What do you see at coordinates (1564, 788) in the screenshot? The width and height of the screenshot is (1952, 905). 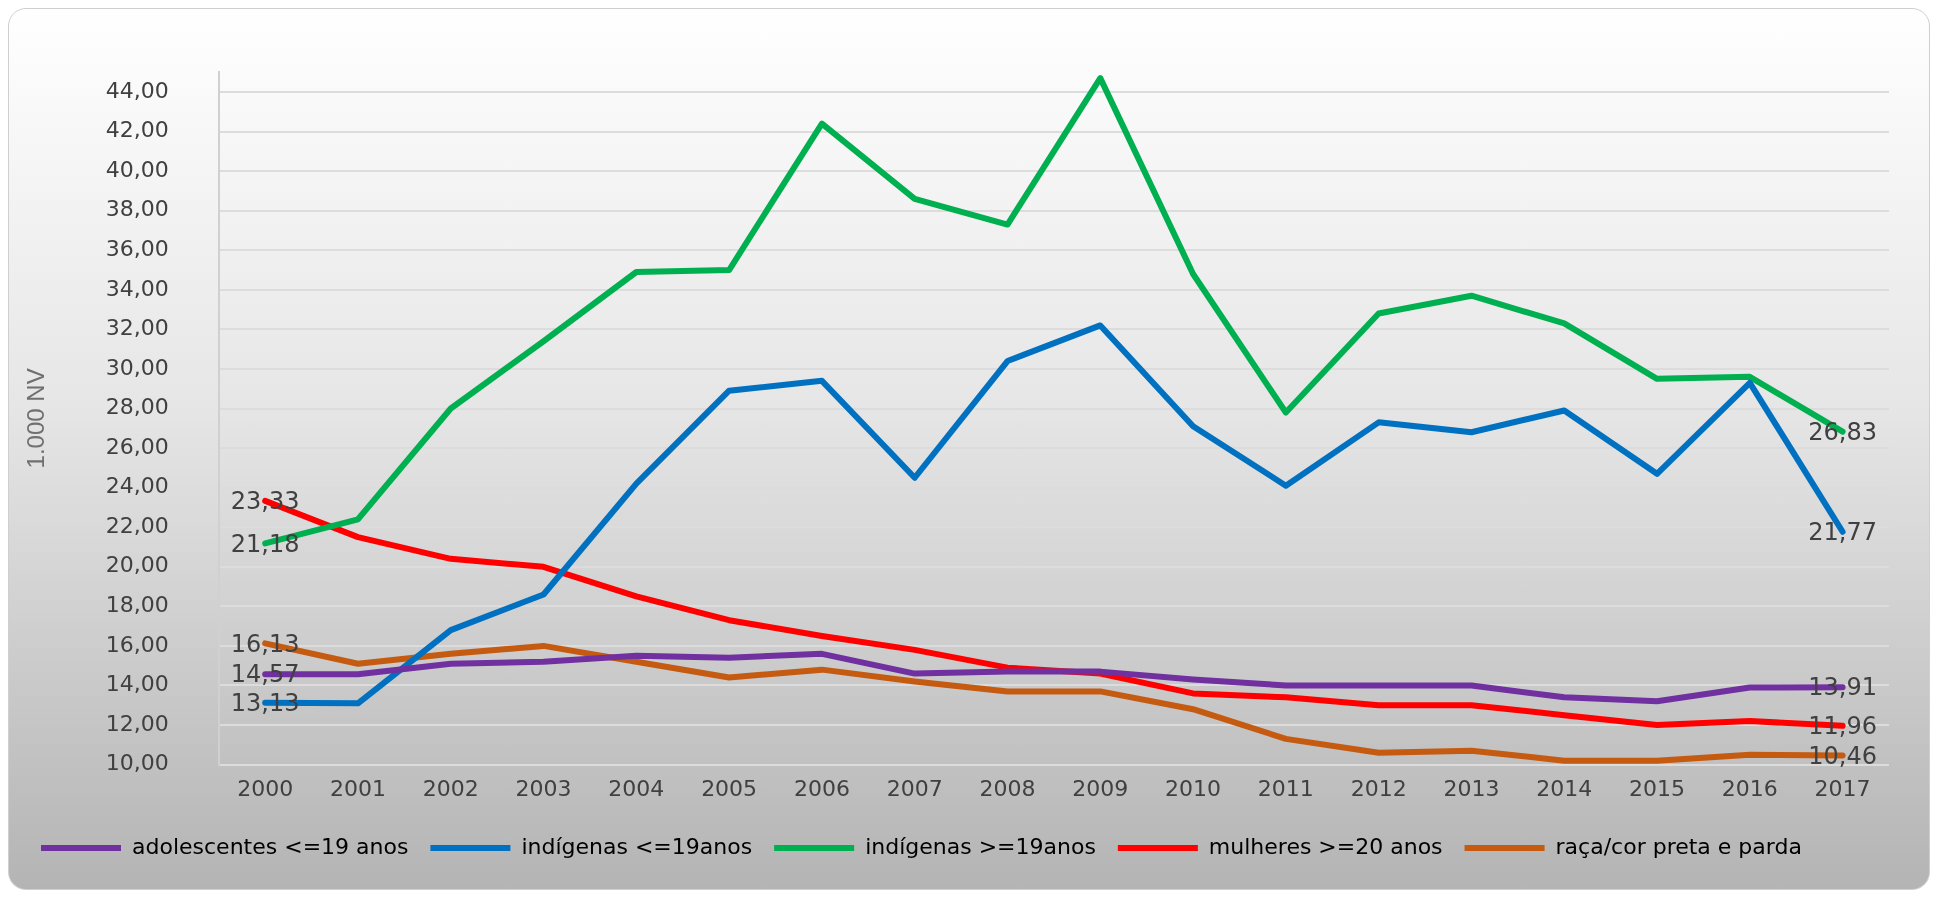 I see `x-tick-label: 2014` at bounding box center [1564, 788].